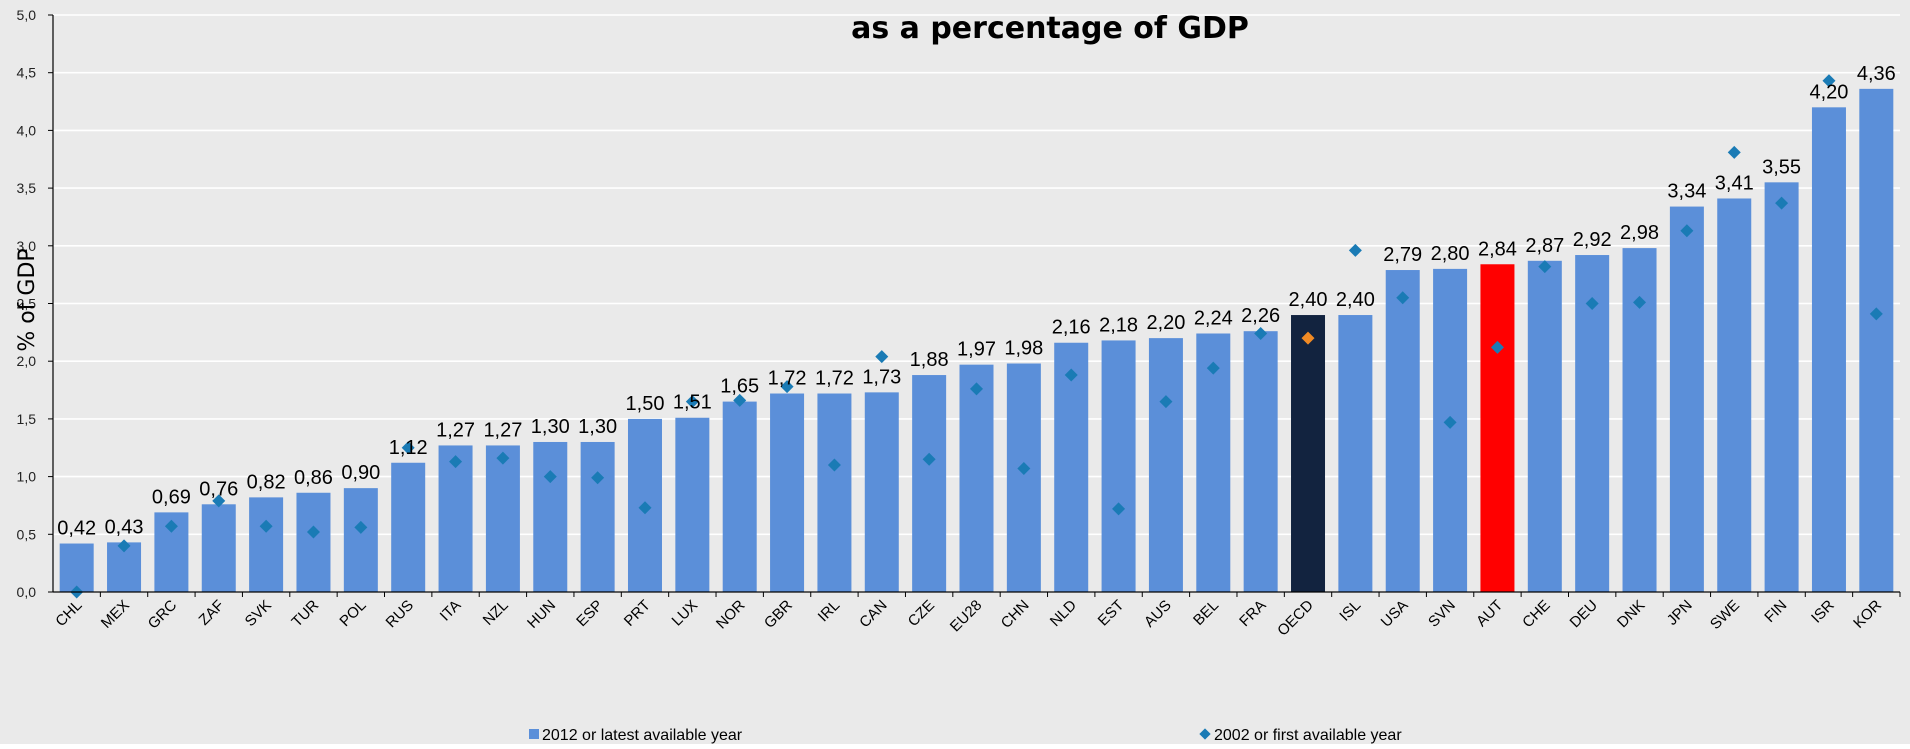  I want to click on legend-bar-label: 2012 or latest available year, so click(642, 735).